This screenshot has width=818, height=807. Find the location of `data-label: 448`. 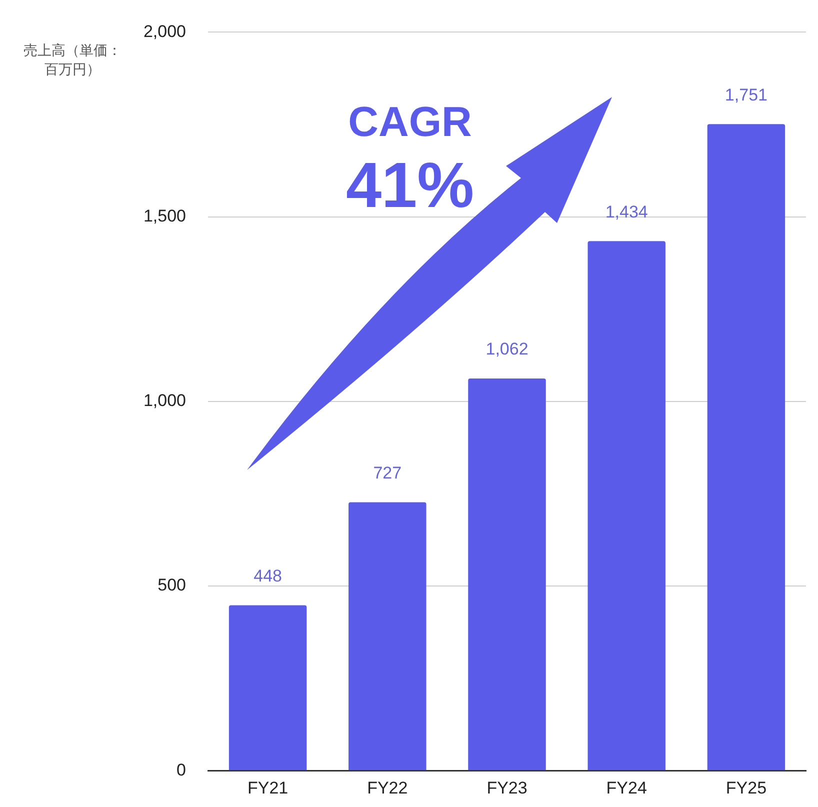

data-label: 448 is located at coordinates (268, 576).